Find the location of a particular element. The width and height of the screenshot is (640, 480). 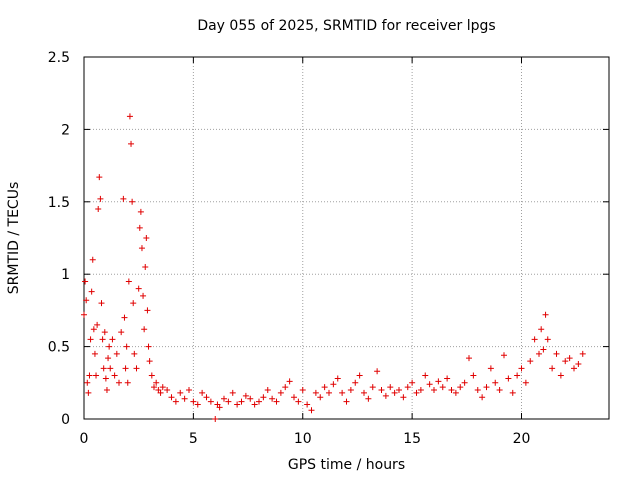

y-tick-label: 2 is located at coordinates (65, 130).